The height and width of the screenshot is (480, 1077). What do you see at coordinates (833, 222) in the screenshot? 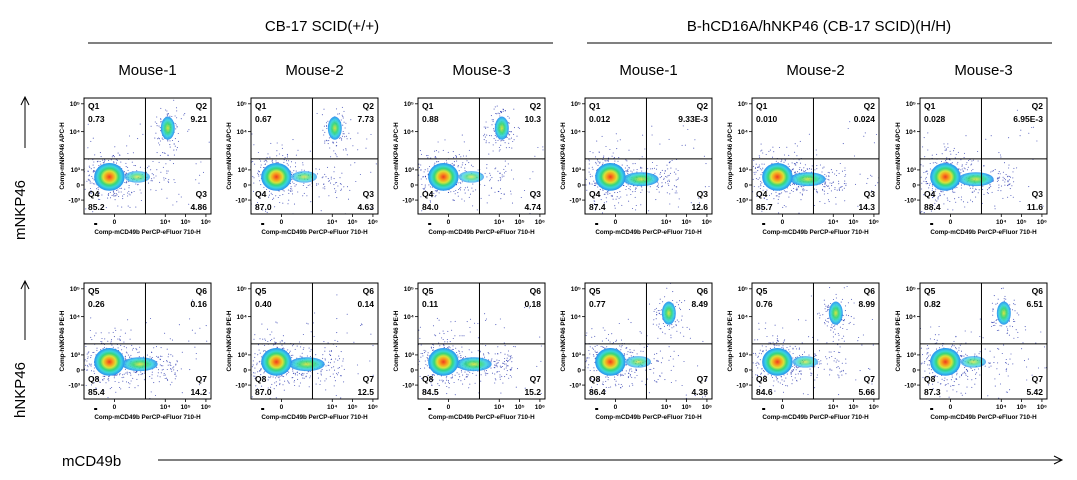
I see `x-tick-label: 10⁴` at bounding box center [833, 222].